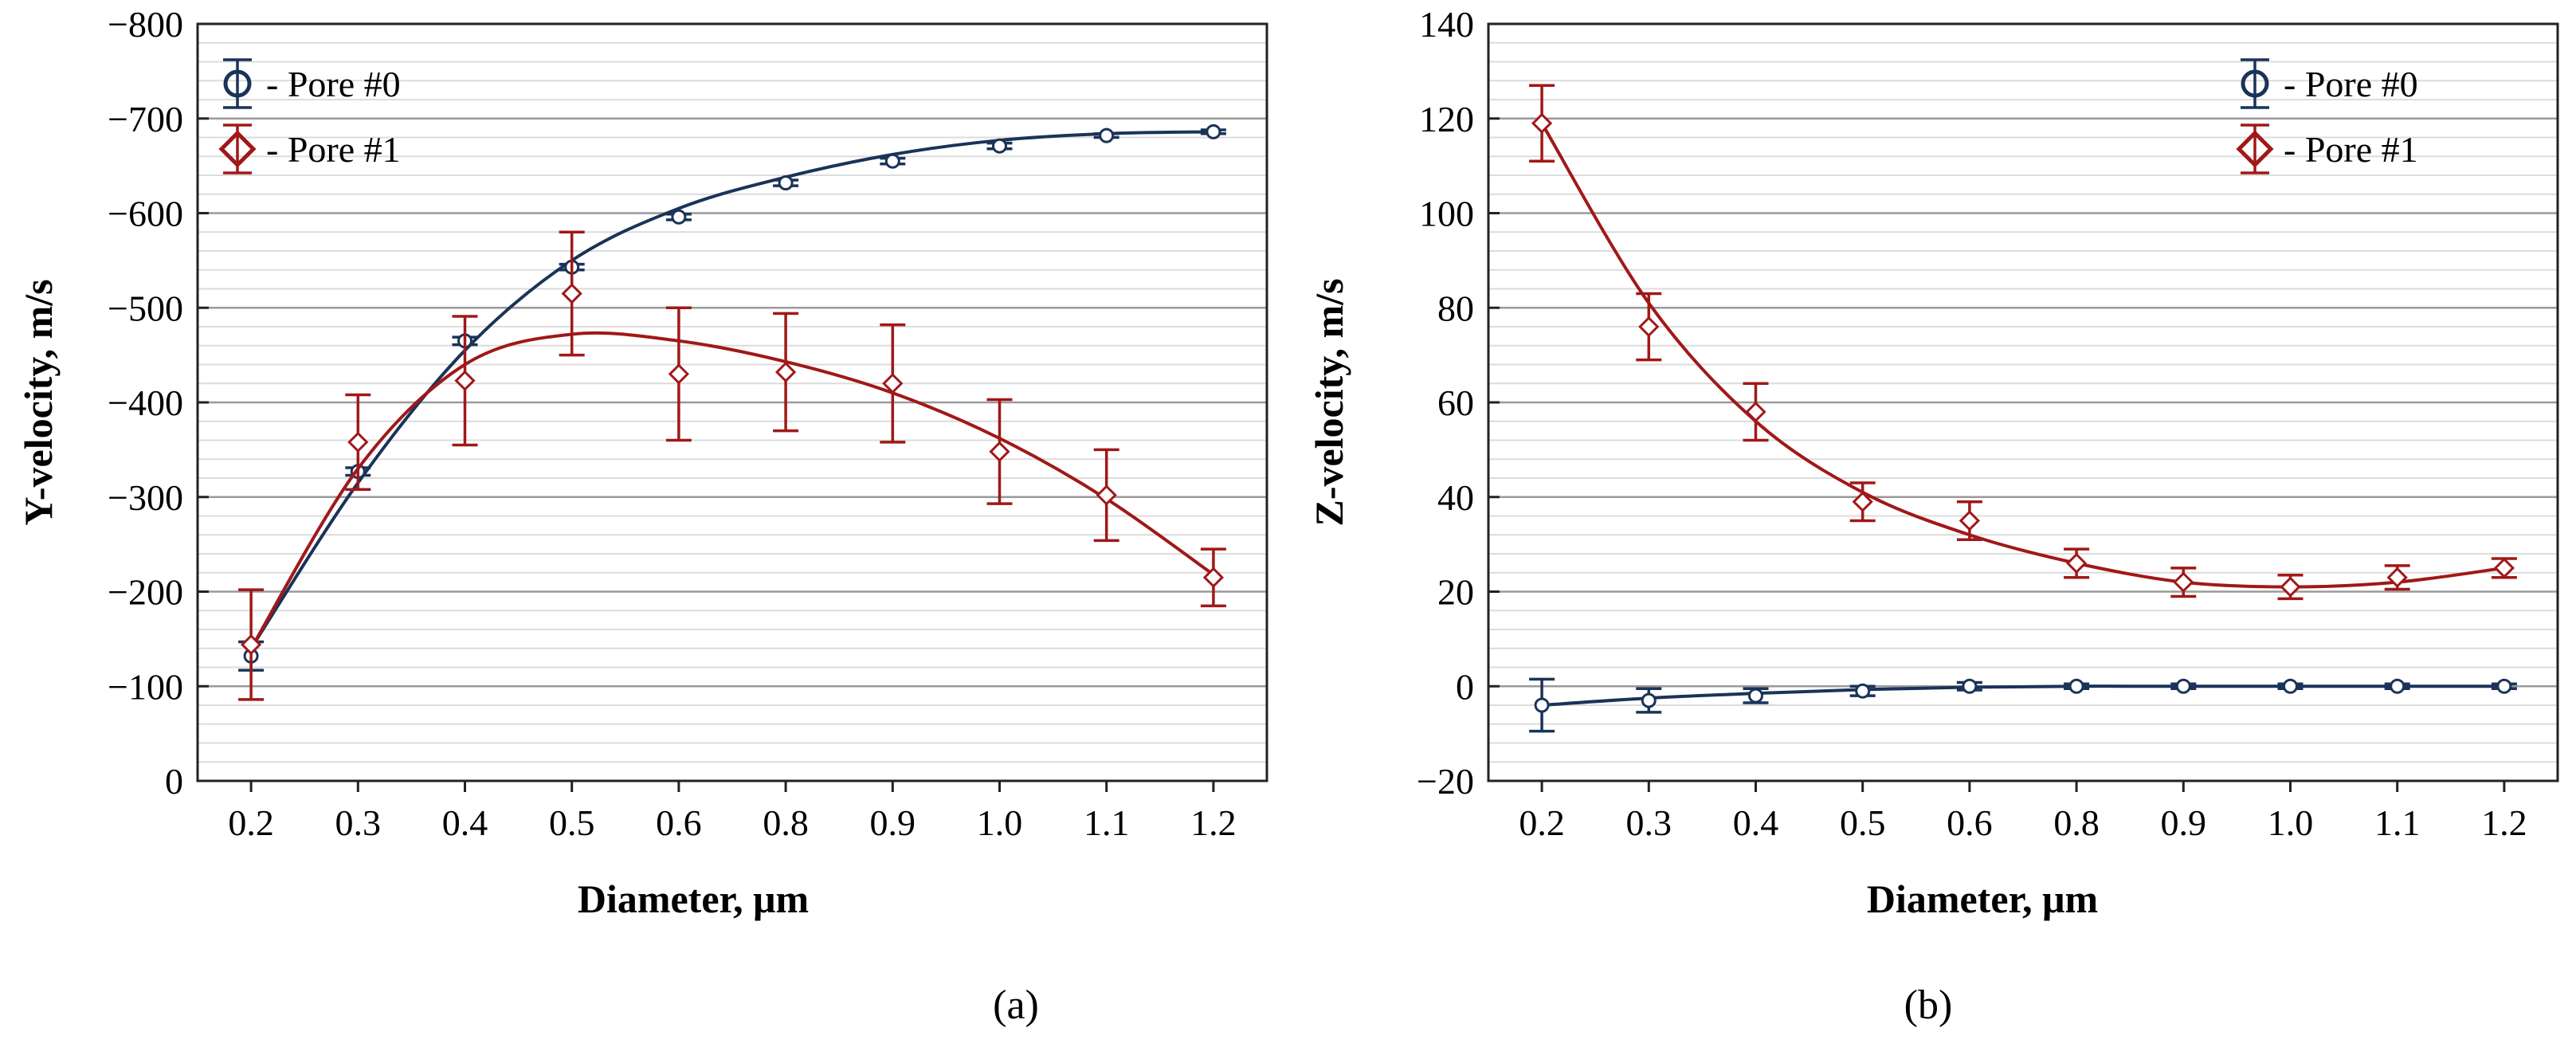 The image size is (2576, 1051). I want to click on y-tick-label: 60, so click(1455, 402).